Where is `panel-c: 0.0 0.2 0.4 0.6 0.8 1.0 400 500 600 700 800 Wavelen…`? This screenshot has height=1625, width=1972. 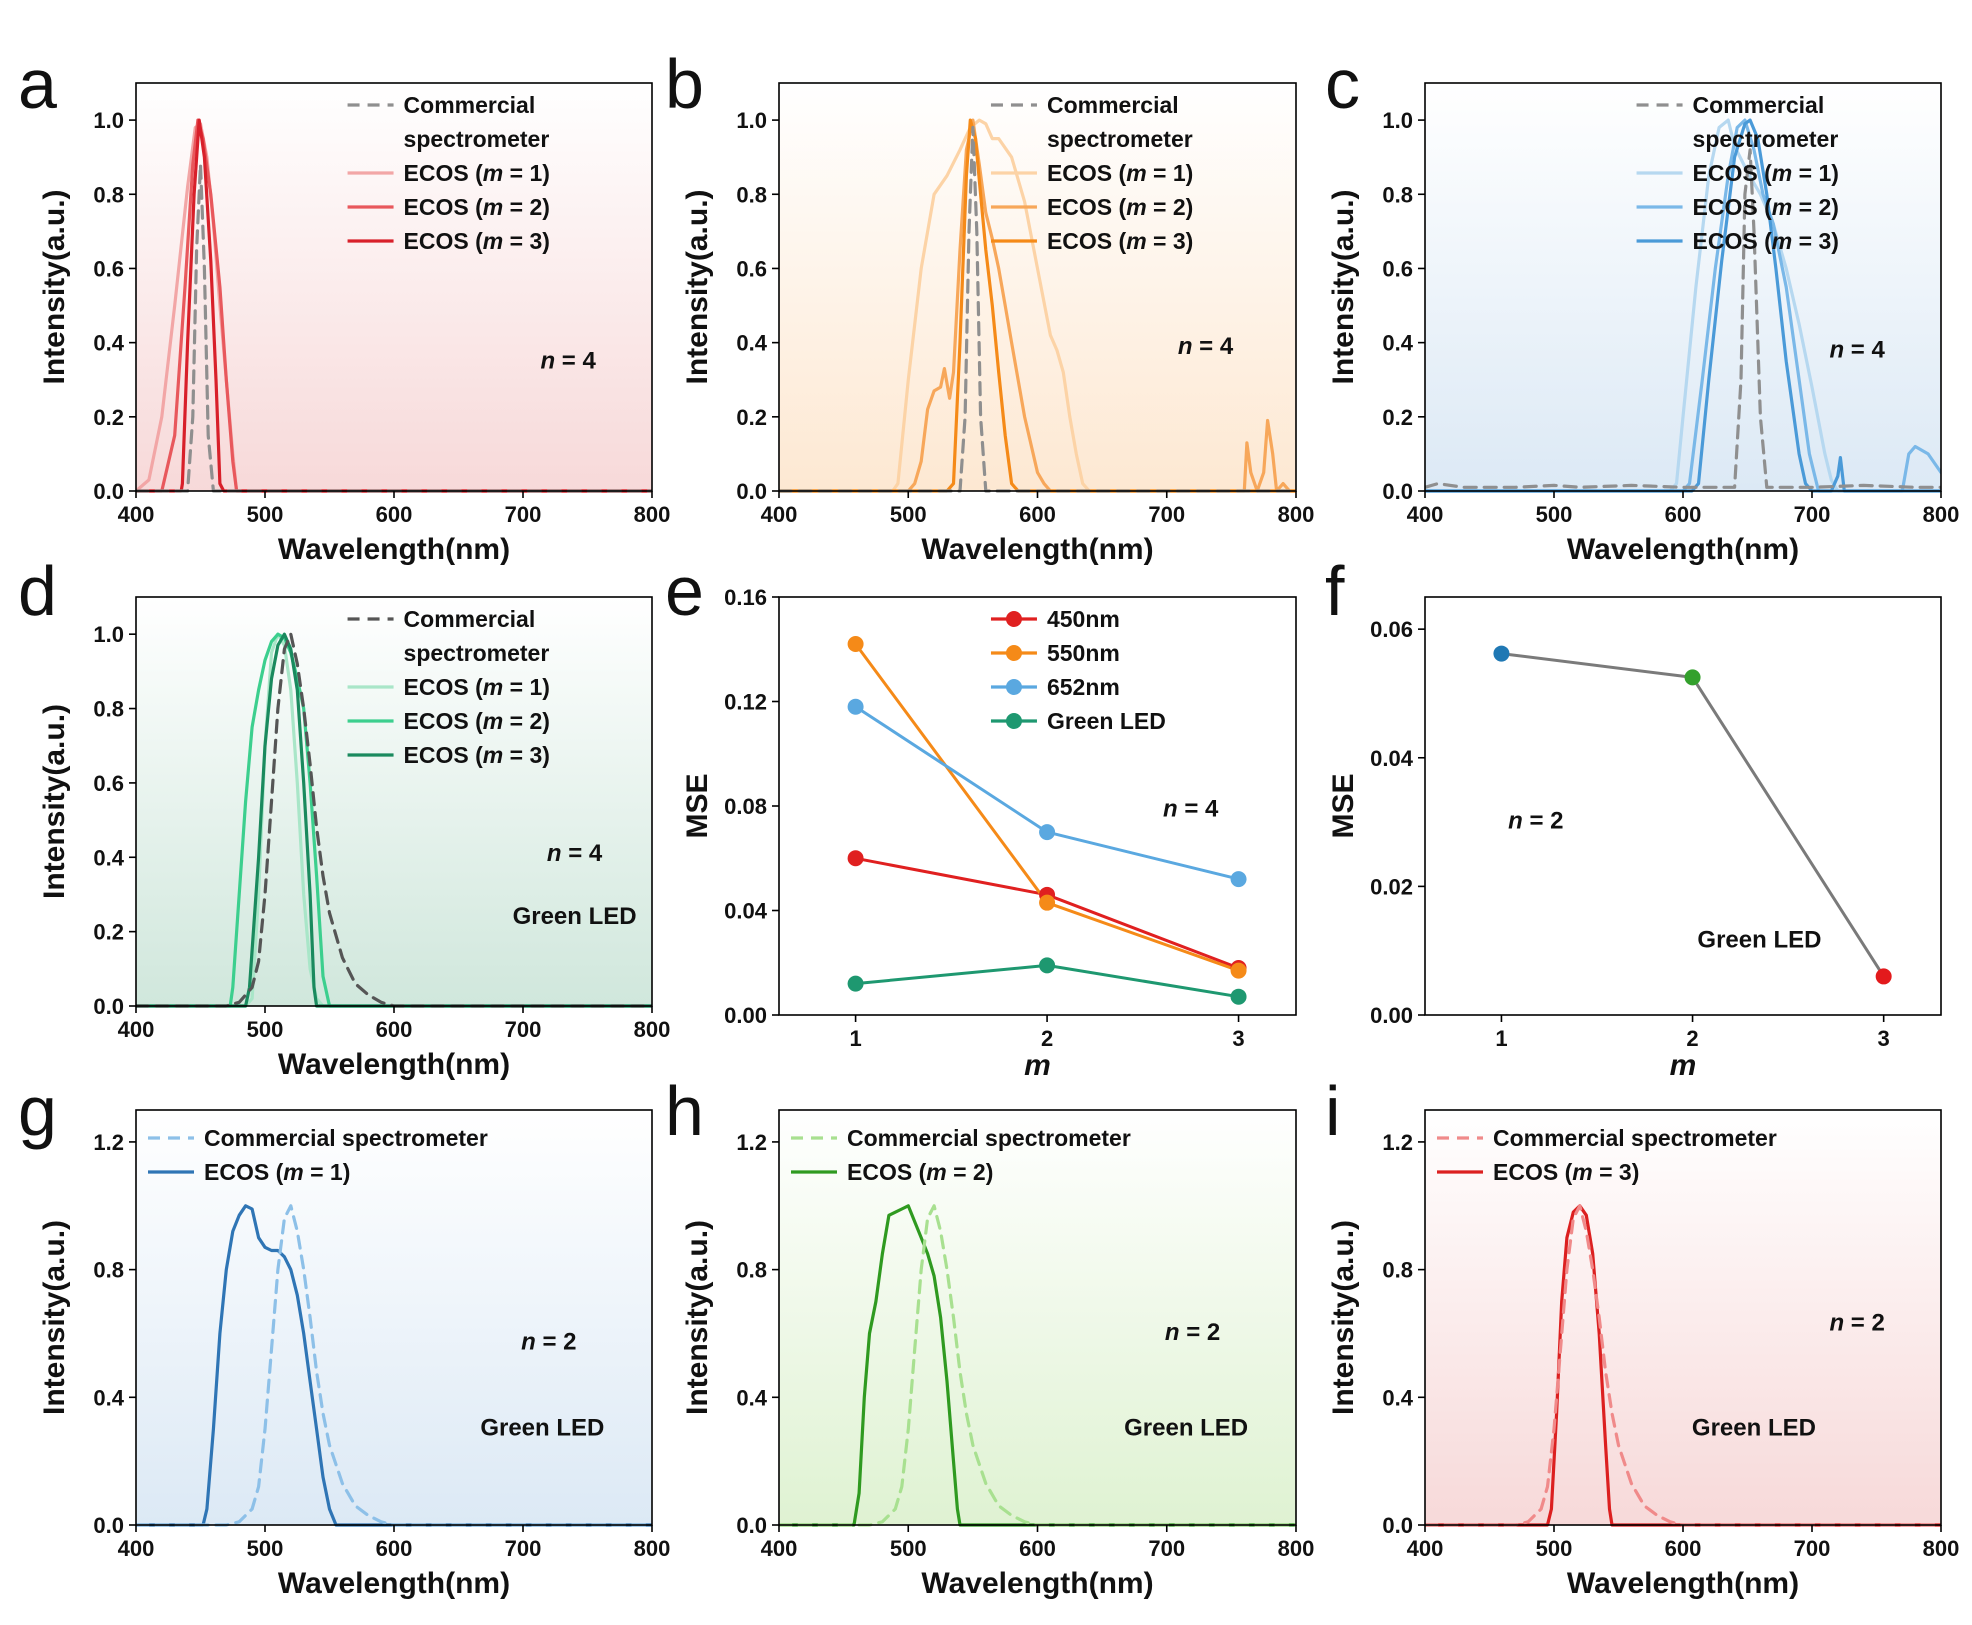
panel-c: 0.0 0.2 0.4 0.6 0.8 1.0 400 500 600 700 800 Wavelen… is located at coordinates (1642, 305).